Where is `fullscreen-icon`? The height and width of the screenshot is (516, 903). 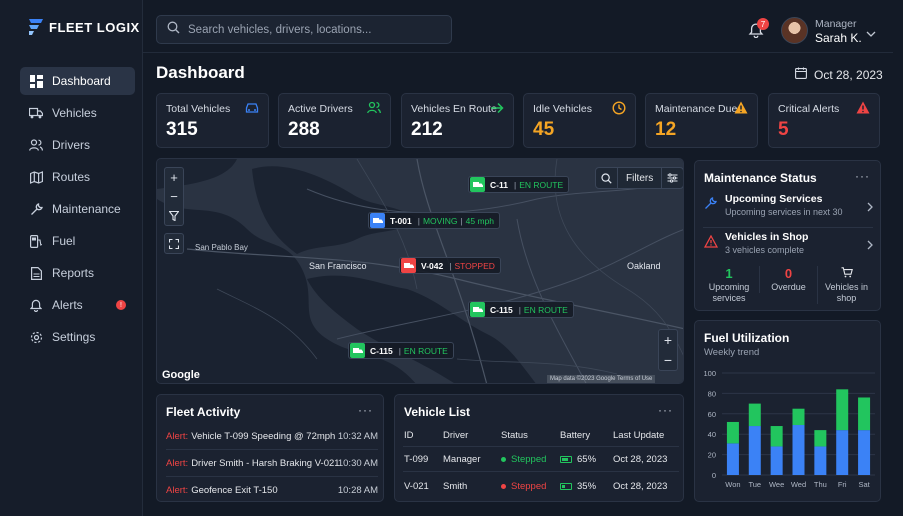
fullscreen-icon is located at coordinates (174, 243).